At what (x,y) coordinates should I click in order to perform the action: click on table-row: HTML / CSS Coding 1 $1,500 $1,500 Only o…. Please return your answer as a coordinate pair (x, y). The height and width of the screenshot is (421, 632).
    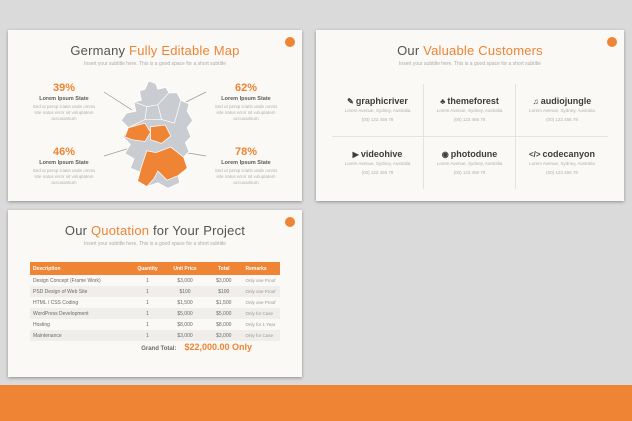
    Looking at the image, I should click on (155, 302).